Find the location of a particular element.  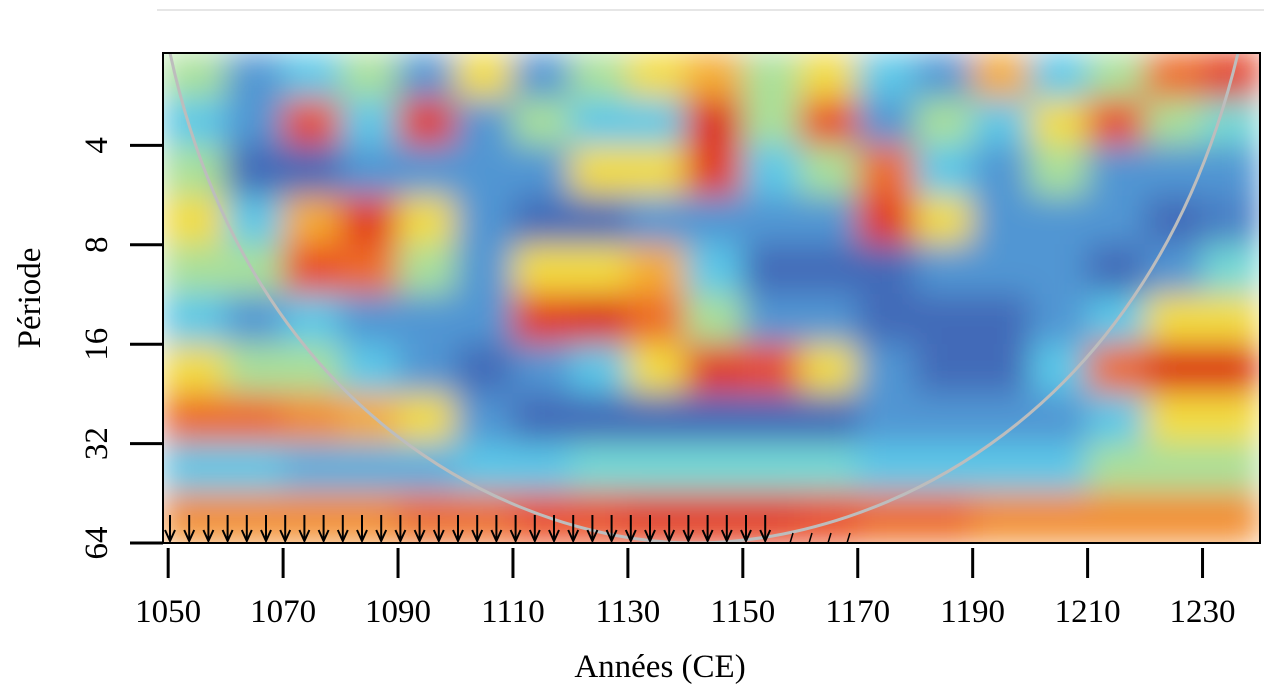

y-tick-label: 16 is located at coordinates (97, 344).